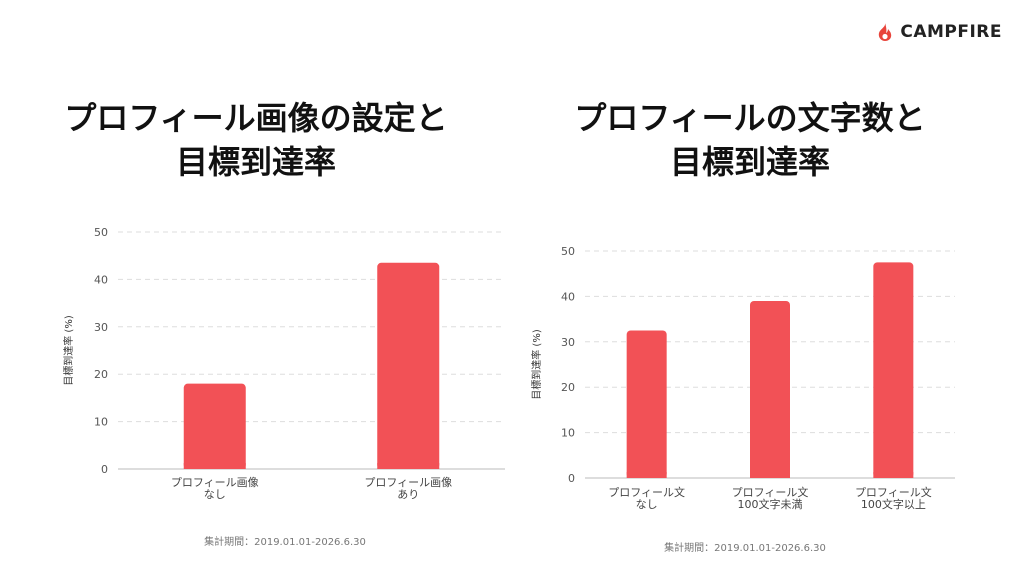 This screenshot has width=1024, height=583. What do you see at coordinates (408, 494) in the screenshot?
I see `category-label: あり` at bounding box center [408, 494].